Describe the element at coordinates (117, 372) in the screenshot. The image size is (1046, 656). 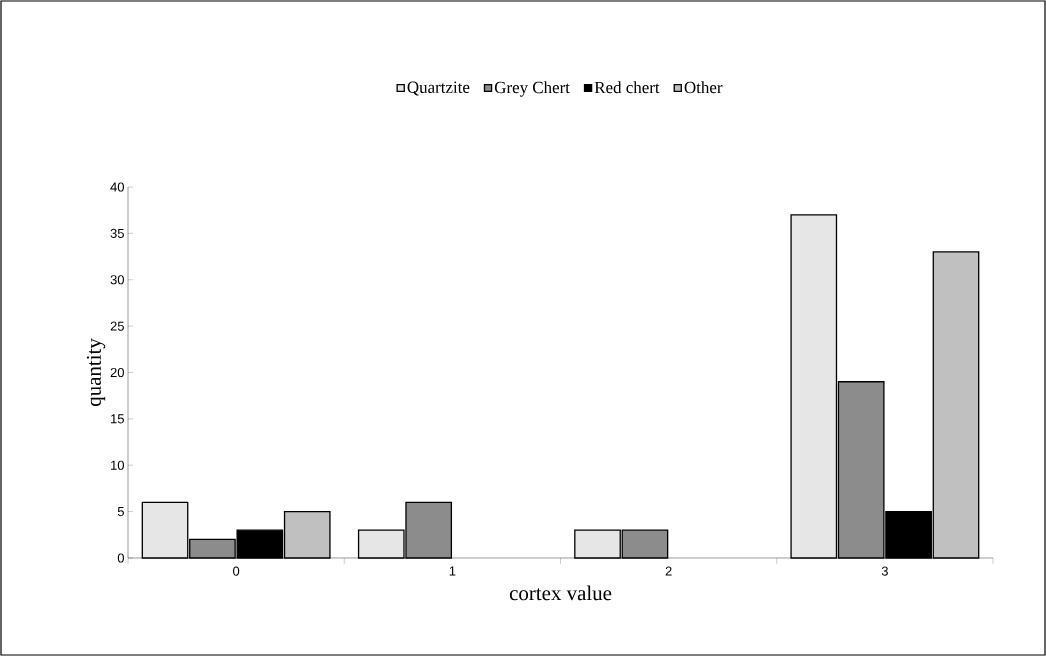
I see `y-tick-label: 20` at that location.